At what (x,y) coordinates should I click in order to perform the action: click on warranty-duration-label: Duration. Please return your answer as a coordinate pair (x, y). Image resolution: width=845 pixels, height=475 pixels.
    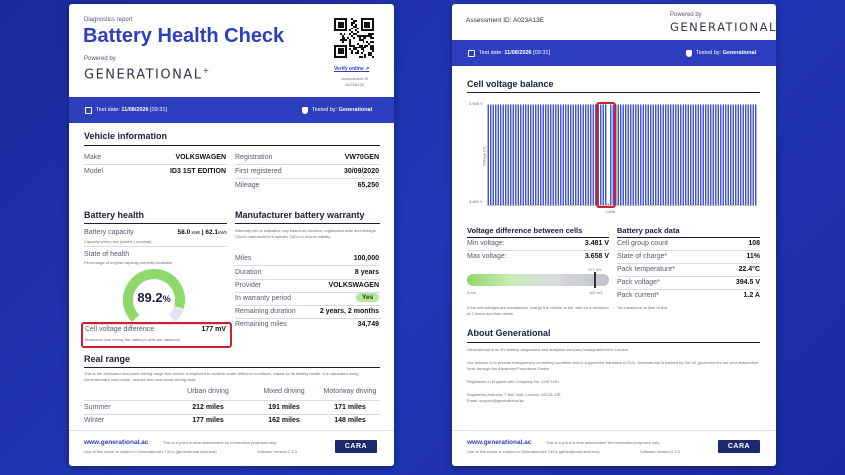
    Looking at the image, I should click on (248, 272).